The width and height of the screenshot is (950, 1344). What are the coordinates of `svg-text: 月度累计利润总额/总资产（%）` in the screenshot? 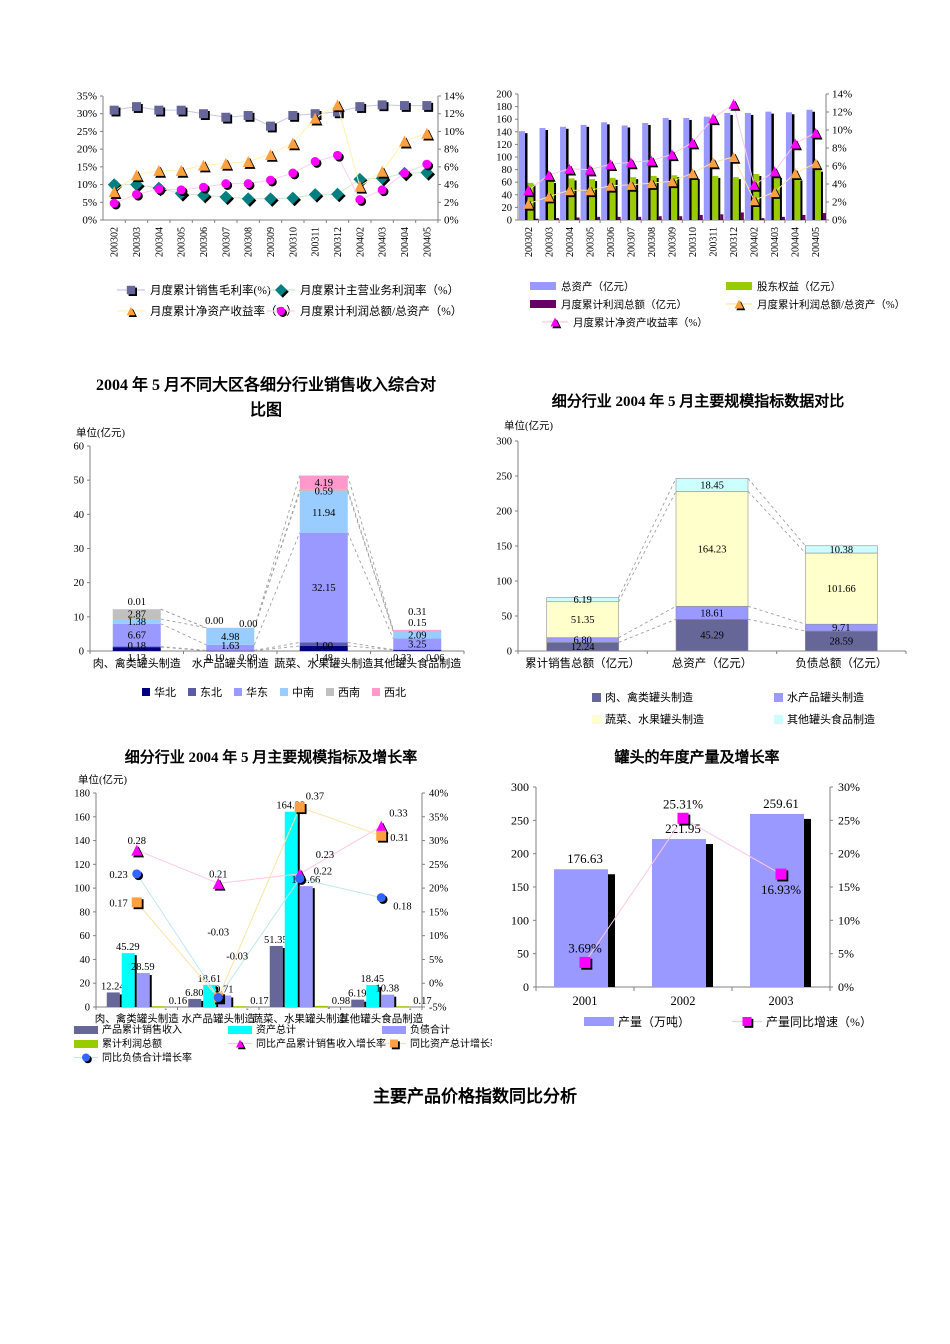 It's located at (381, 311).